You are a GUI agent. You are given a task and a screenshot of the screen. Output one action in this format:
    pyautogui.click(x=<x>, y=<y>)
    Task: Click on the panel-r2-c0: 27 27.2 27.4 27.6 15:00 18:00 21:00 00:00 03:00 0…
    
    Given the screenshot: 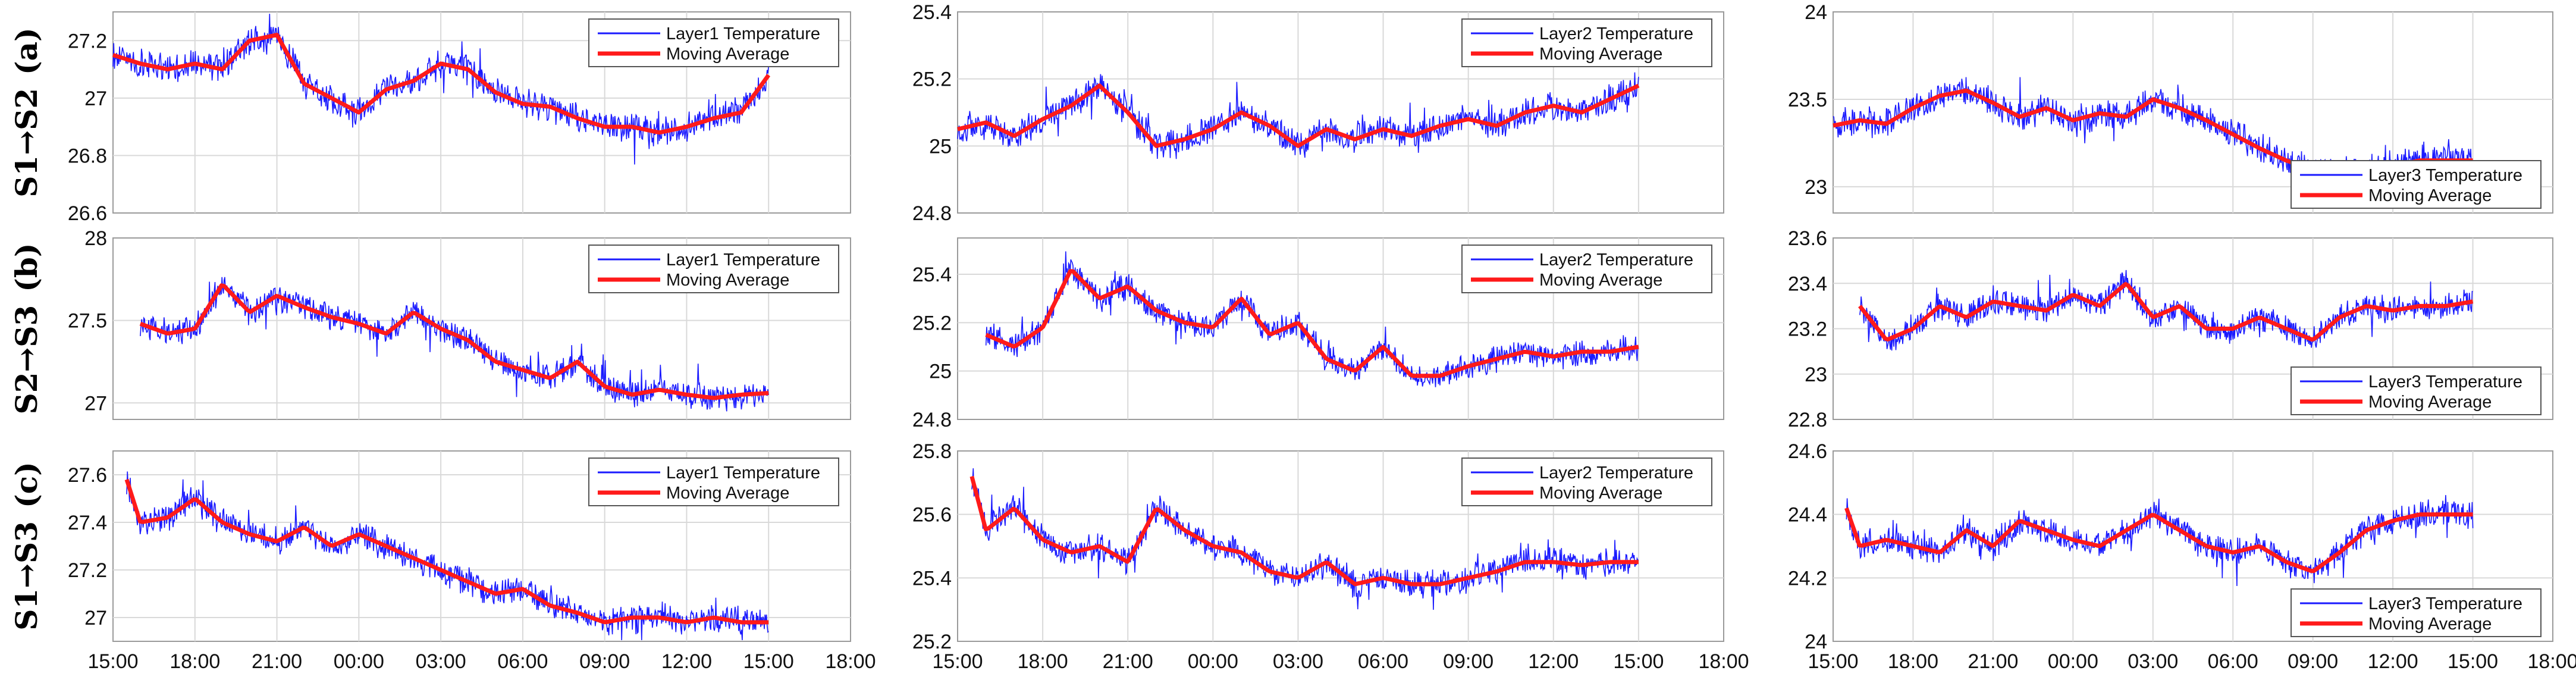 What is the action you would take?
    pyautogui.click(x=472, y=561)
    